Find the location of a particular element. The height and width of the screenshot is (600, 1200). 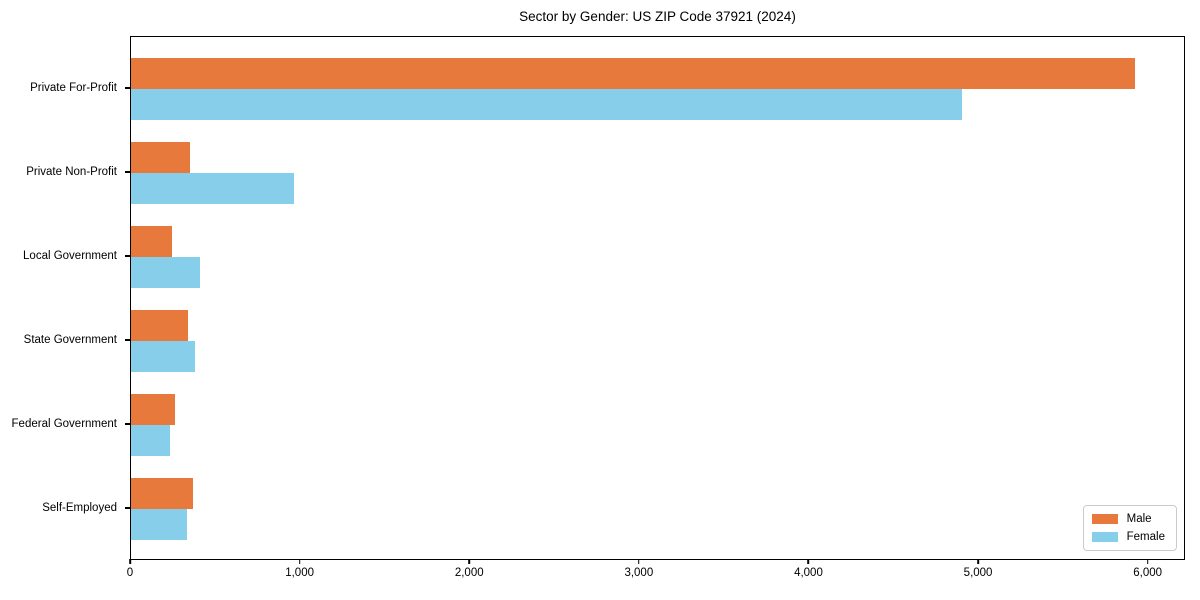

female-legend-label: Female is located at coordinates (1145, 537).